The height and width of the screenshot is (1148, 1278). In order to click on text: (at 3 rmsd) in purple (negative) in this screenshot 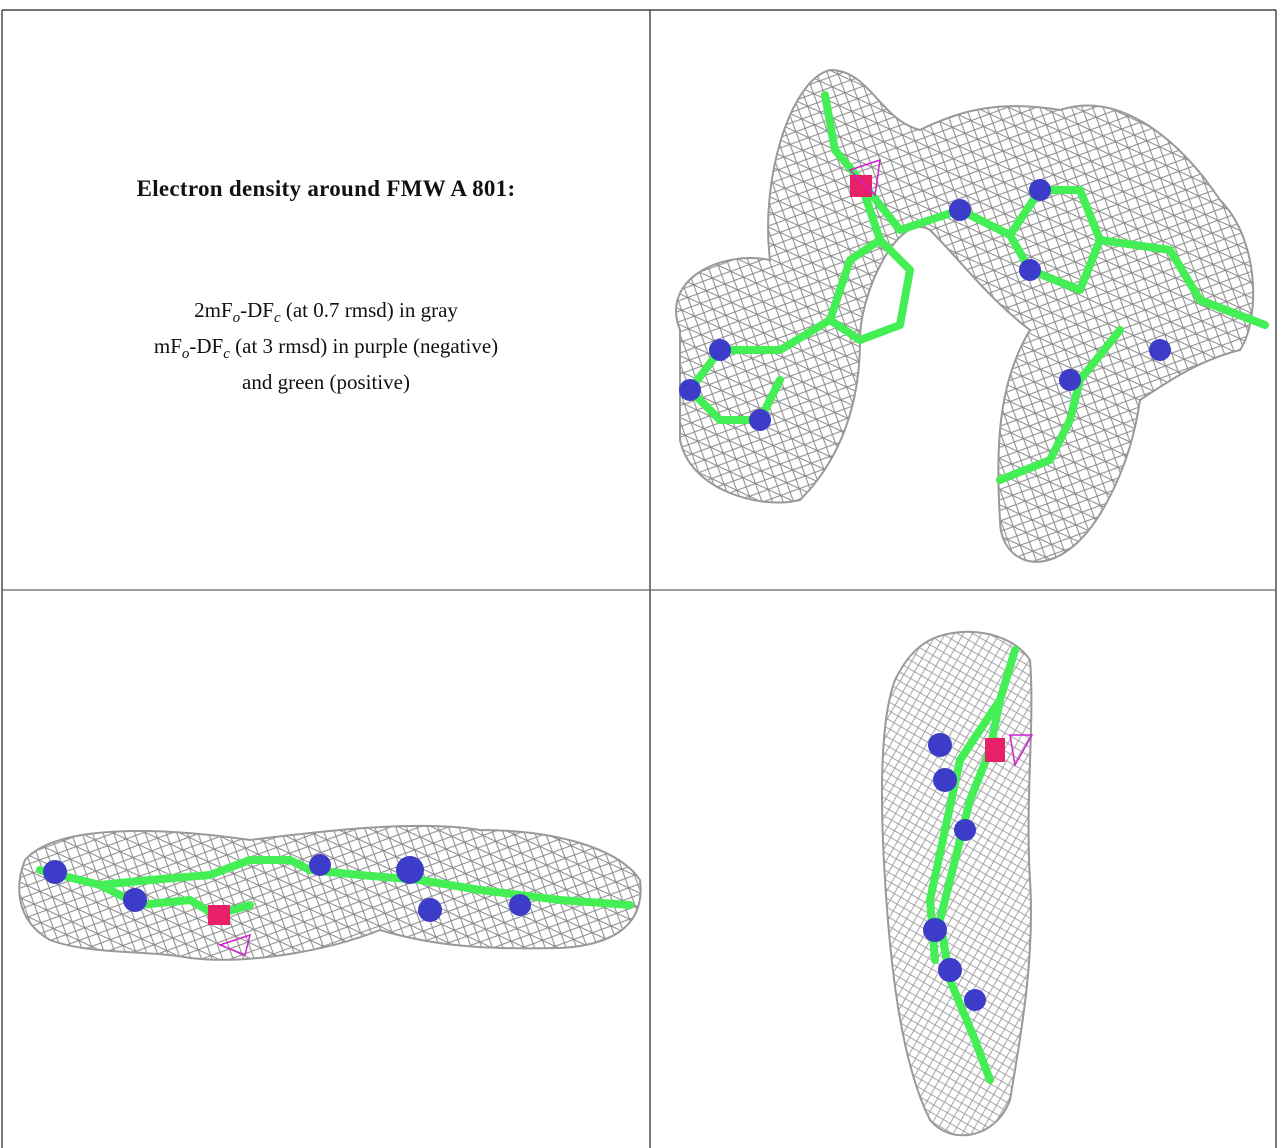, I will do `click(364, 346)`.